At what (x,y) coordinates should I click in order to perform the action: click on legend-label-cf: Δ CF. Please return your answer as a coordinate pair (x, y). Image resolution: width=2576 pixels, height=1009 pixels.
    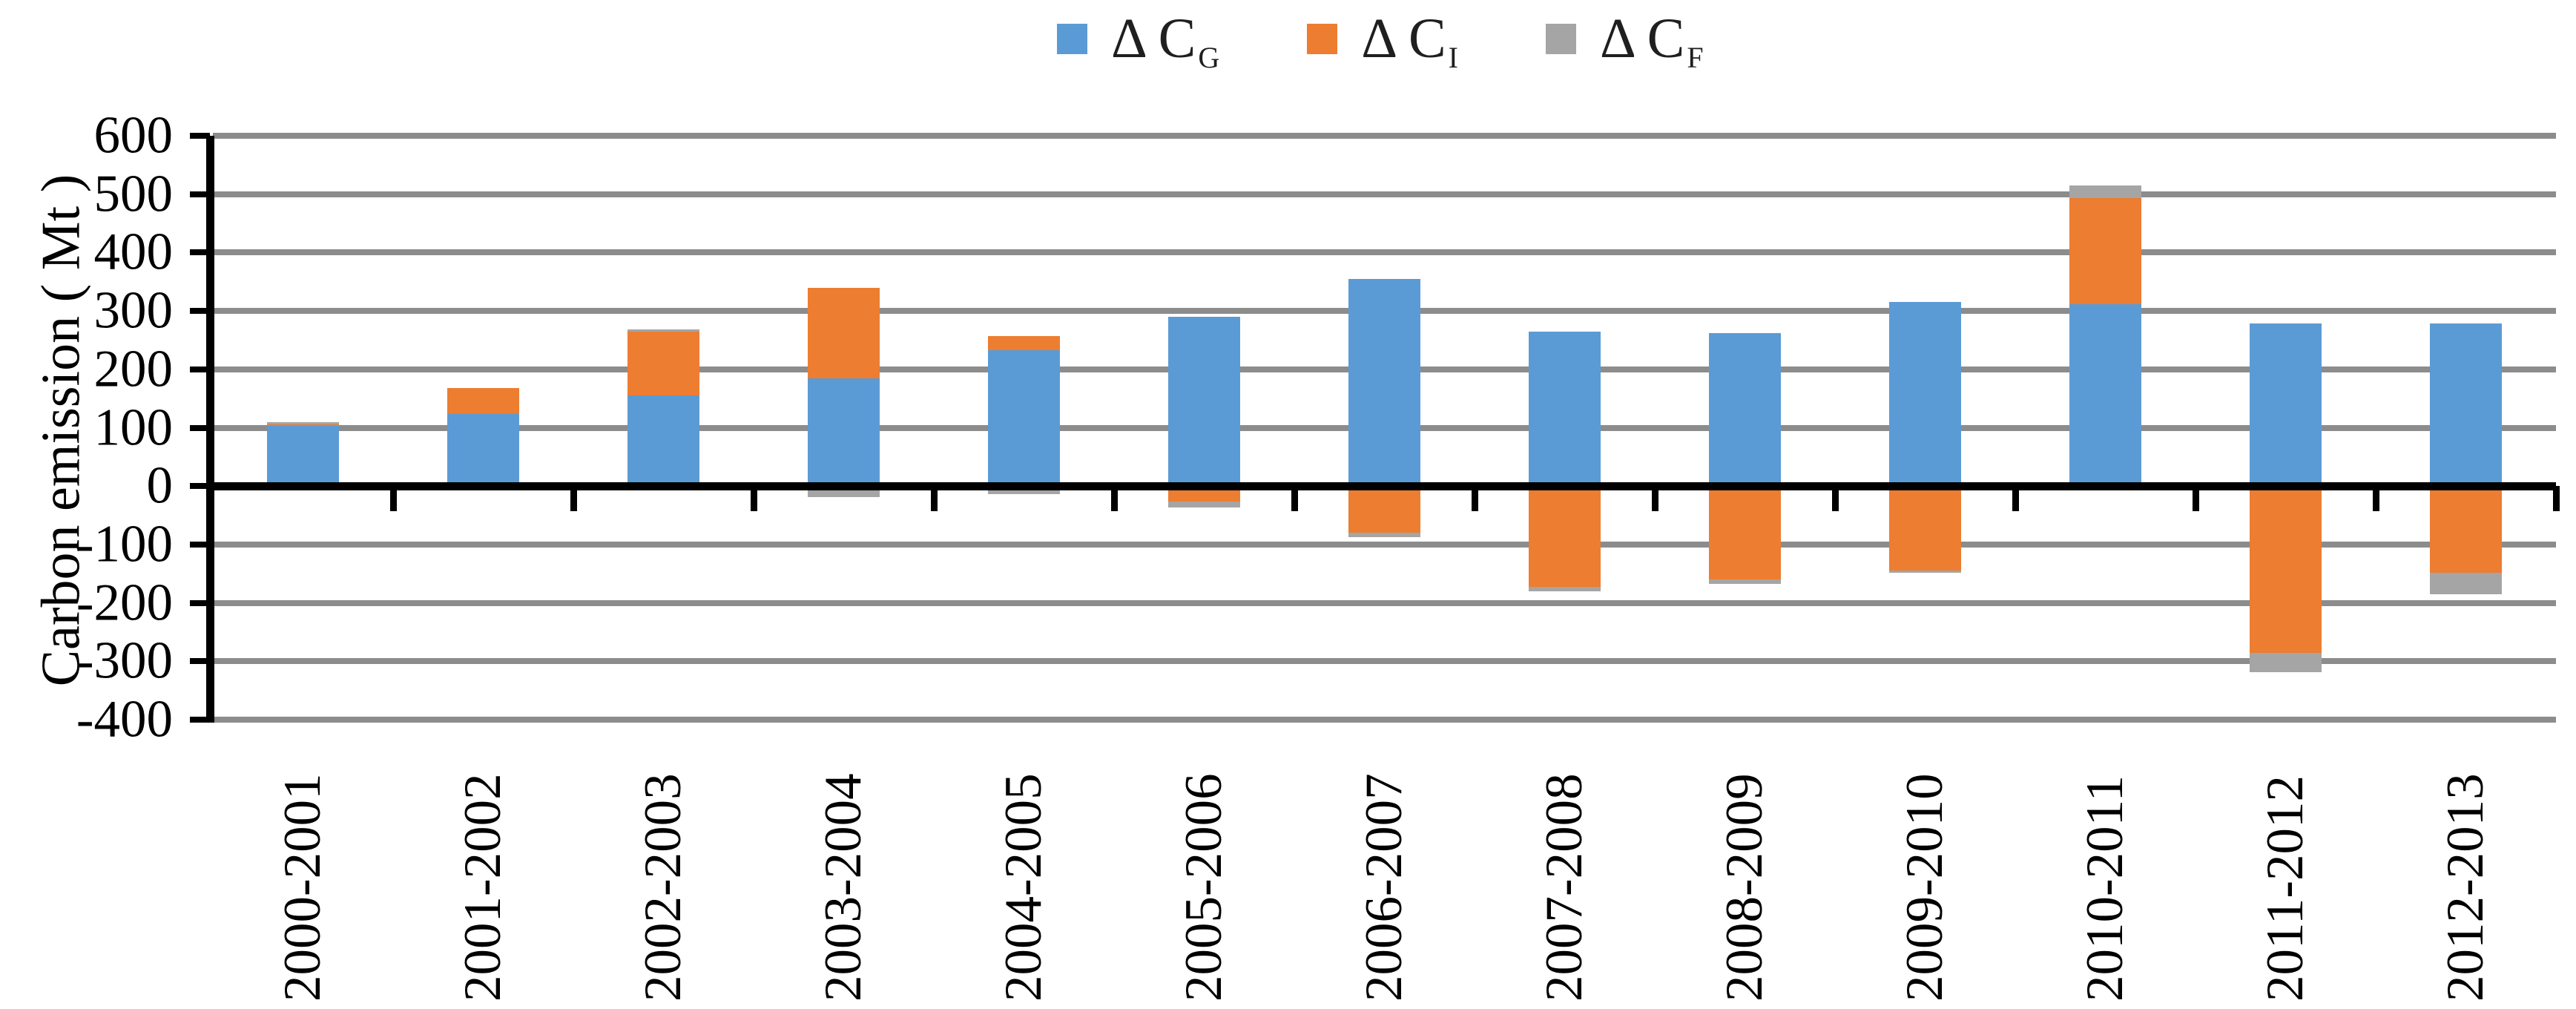
    Looking at the image, I should click on (1652, 40).